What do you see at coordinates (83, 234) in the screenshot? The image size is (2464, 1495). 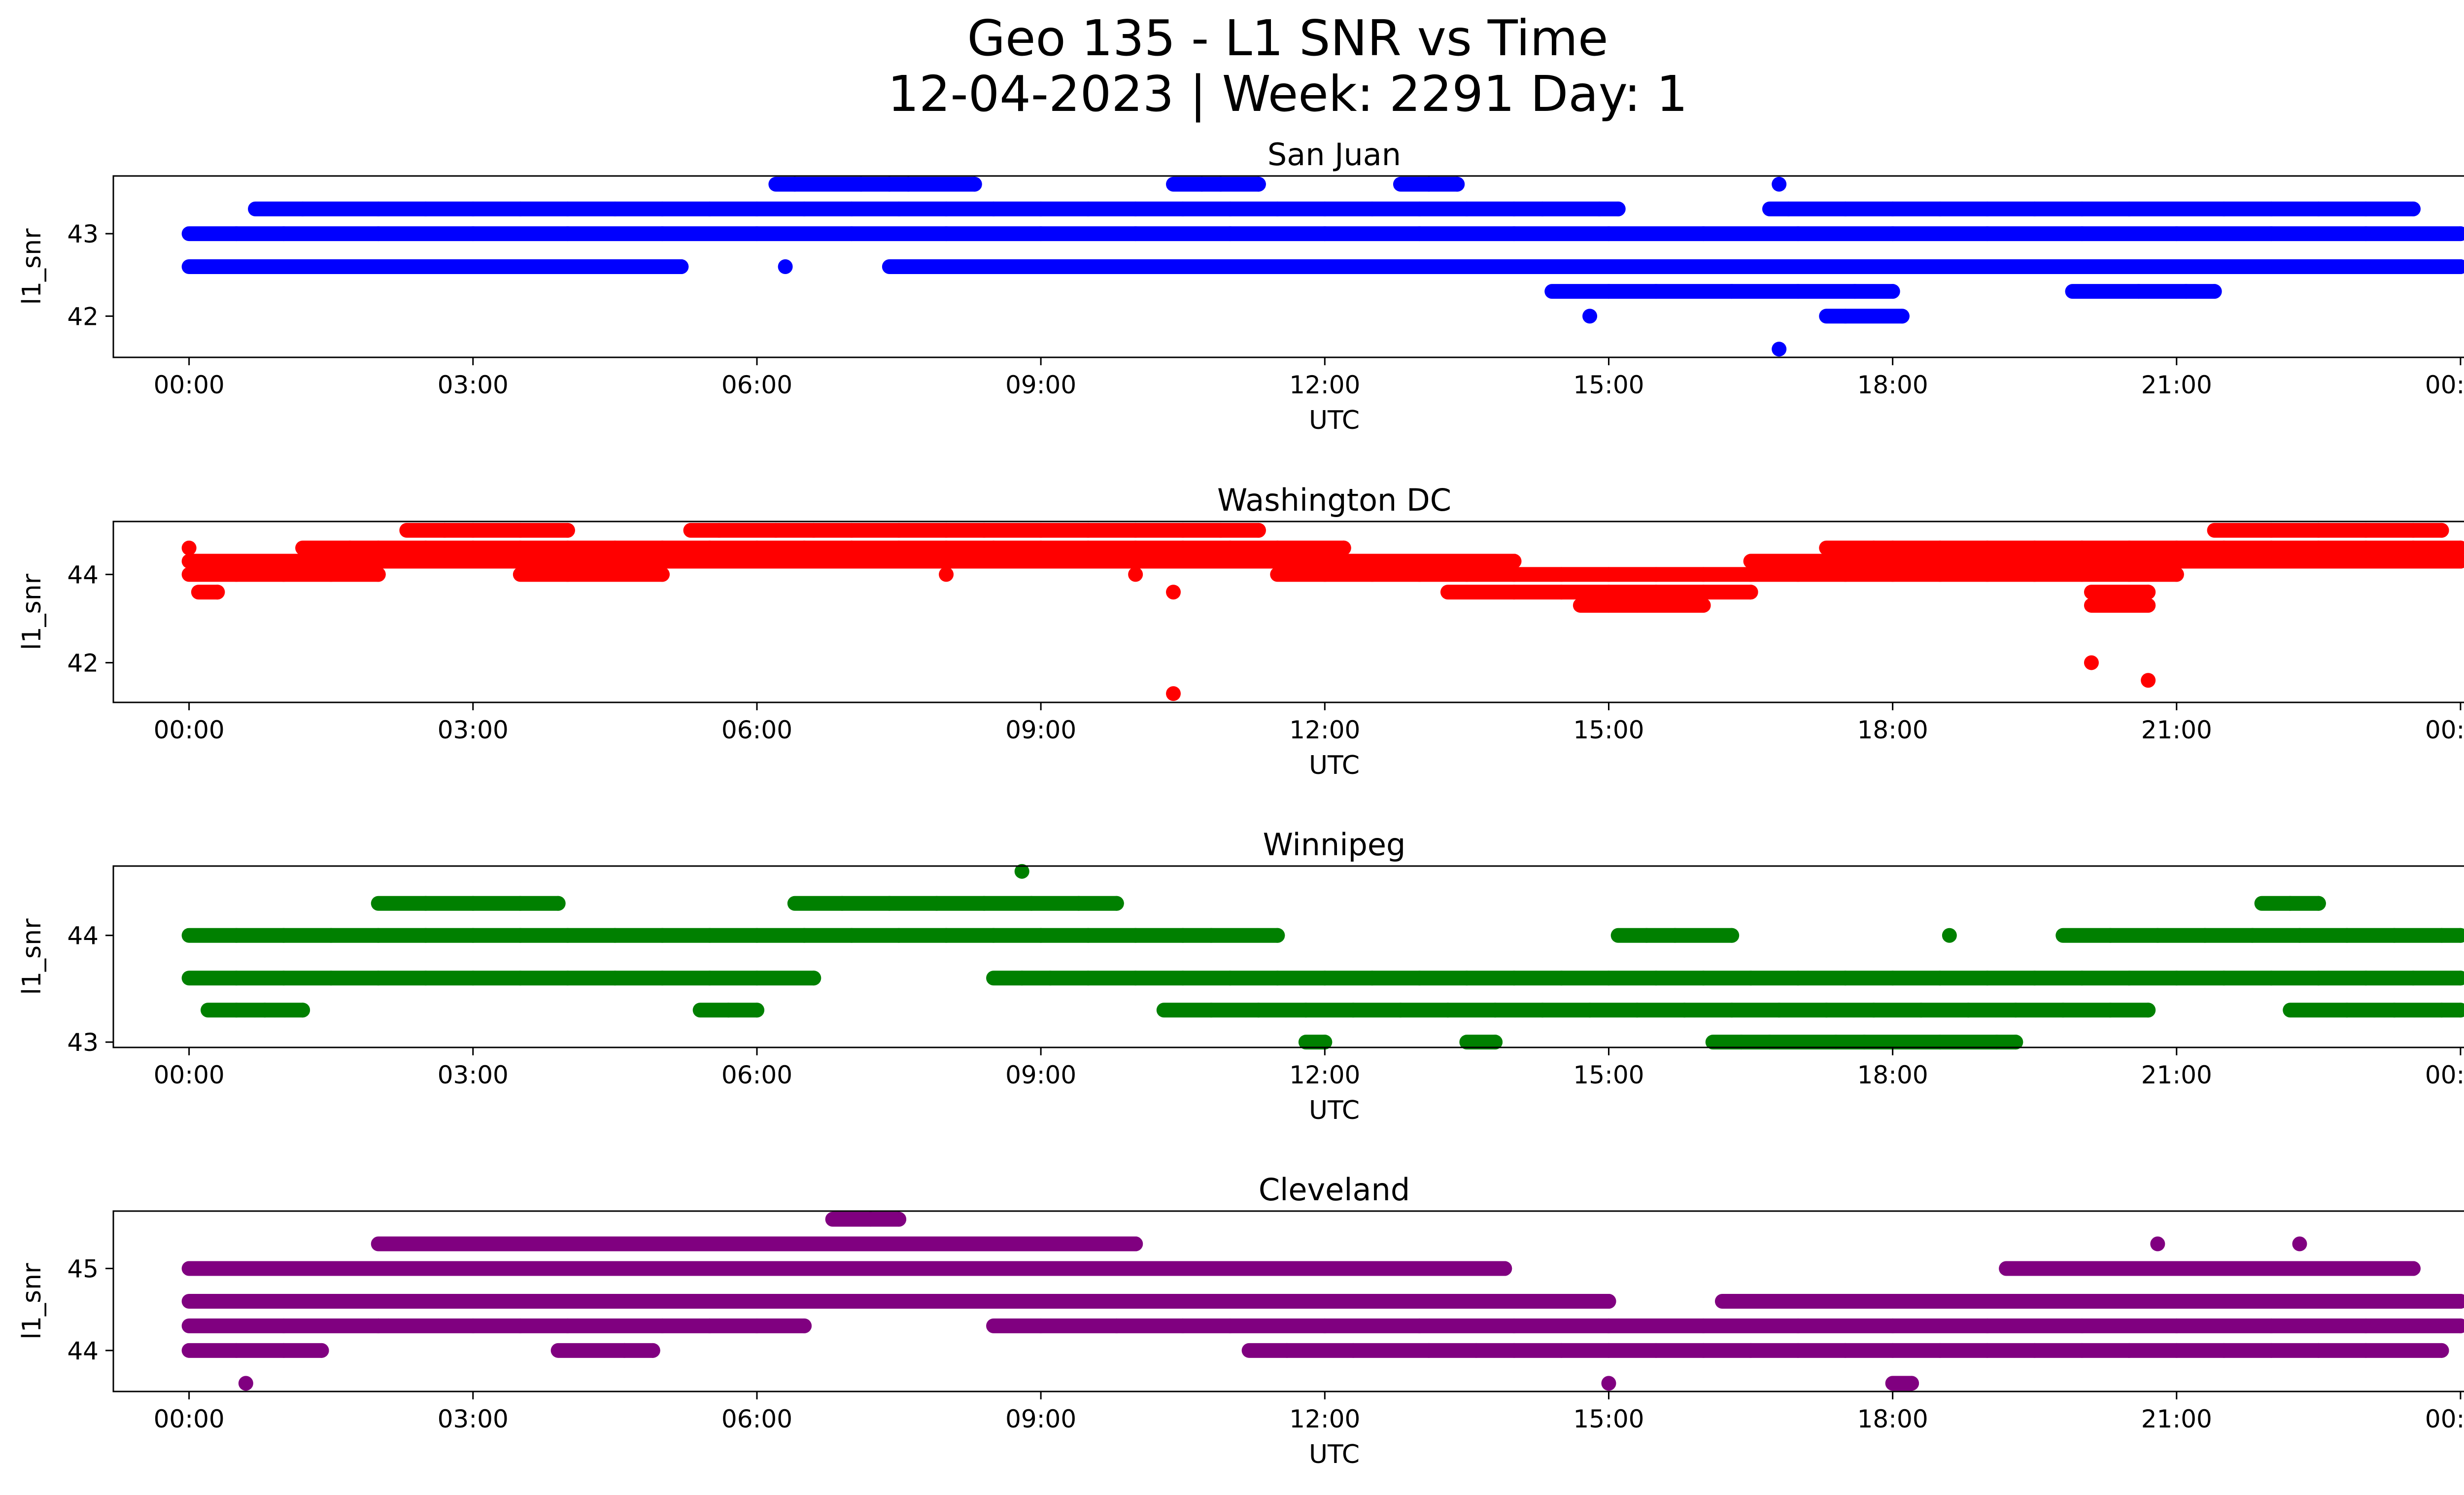 I see `y-tick-label: 43` at bounding box center [83, 234].